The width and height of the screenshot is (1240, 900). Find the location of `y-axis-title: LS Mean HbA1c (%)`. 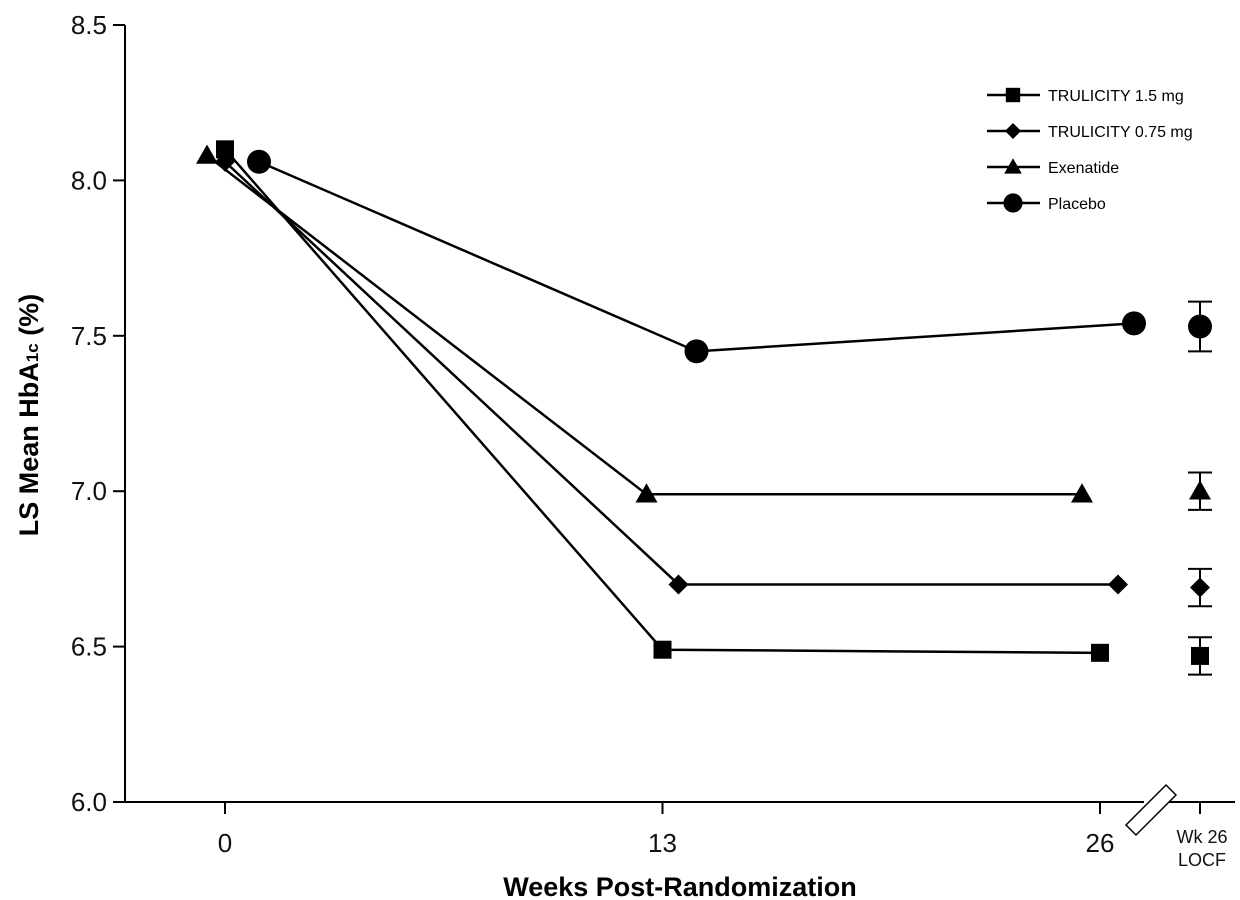

y-axis-title: LS Mean HbA1c (%) is located at coordinates (29, 415).